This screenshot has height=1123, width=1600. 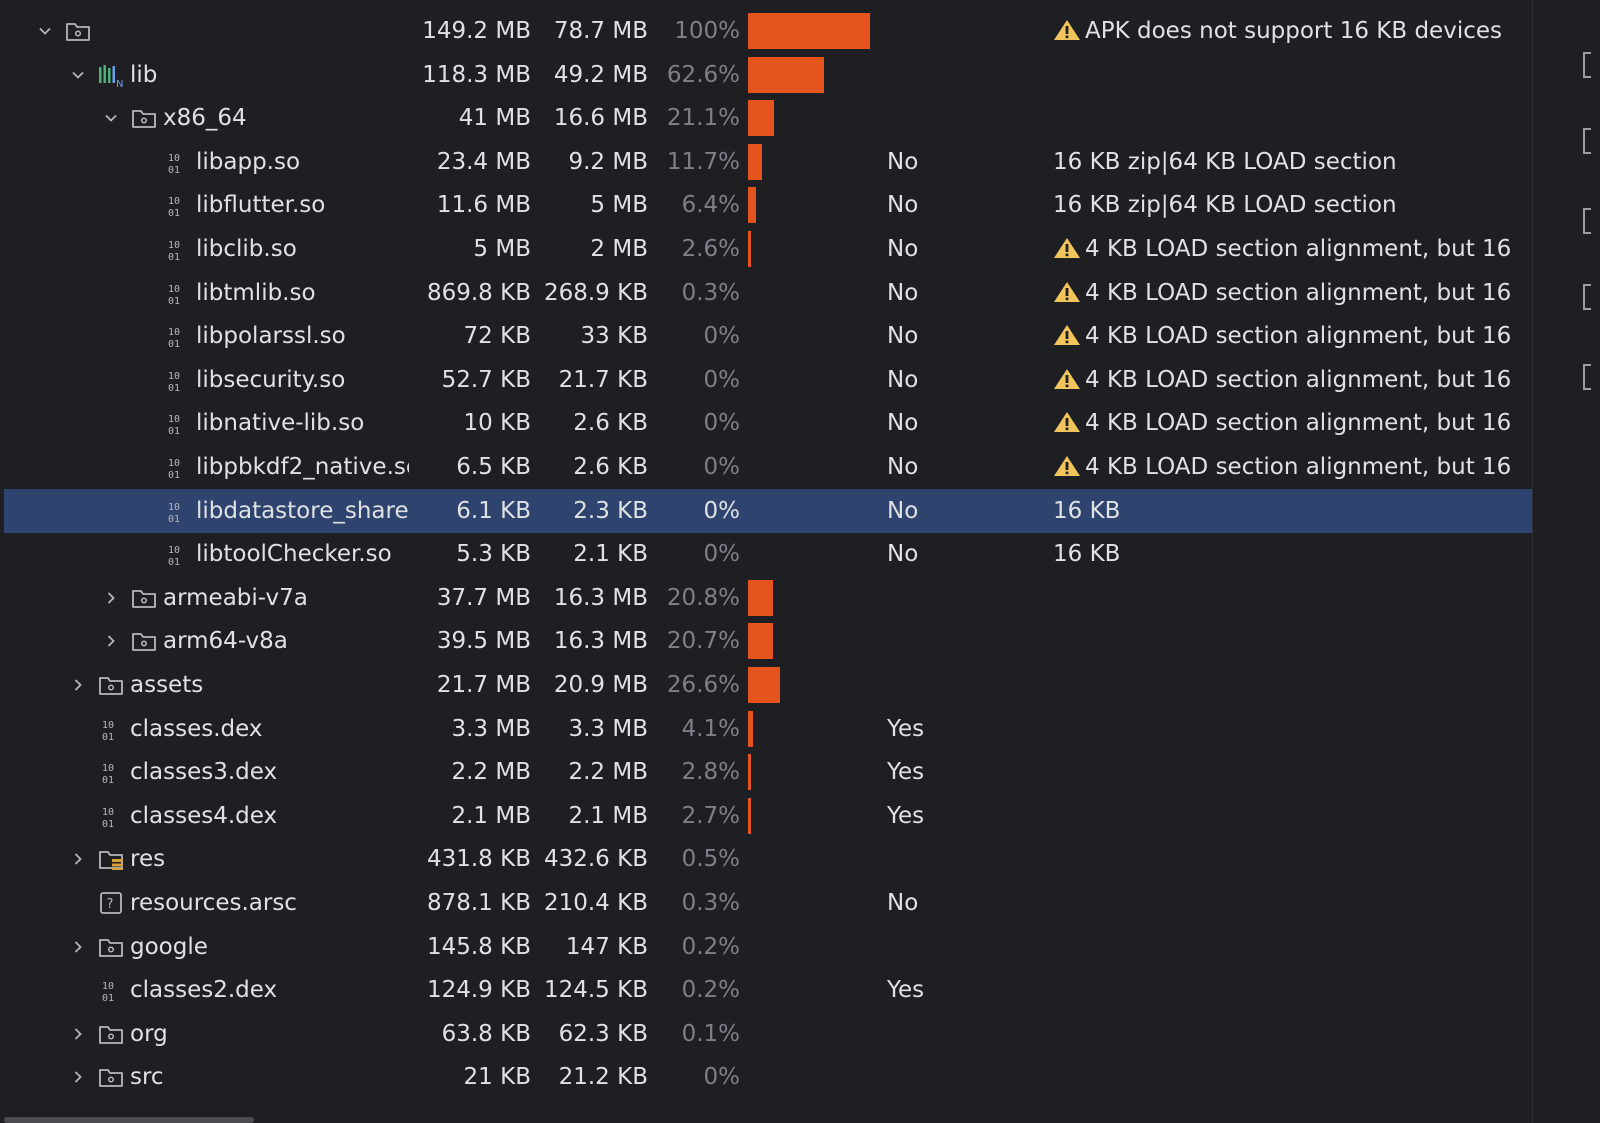 What do you see at coordinates (768, 772) in the screenshot?
I see `table-row: 10 01 classes3.dex 2.2 MB 2.2 MB 2.8% Yes` at bounding box center [768, 772].